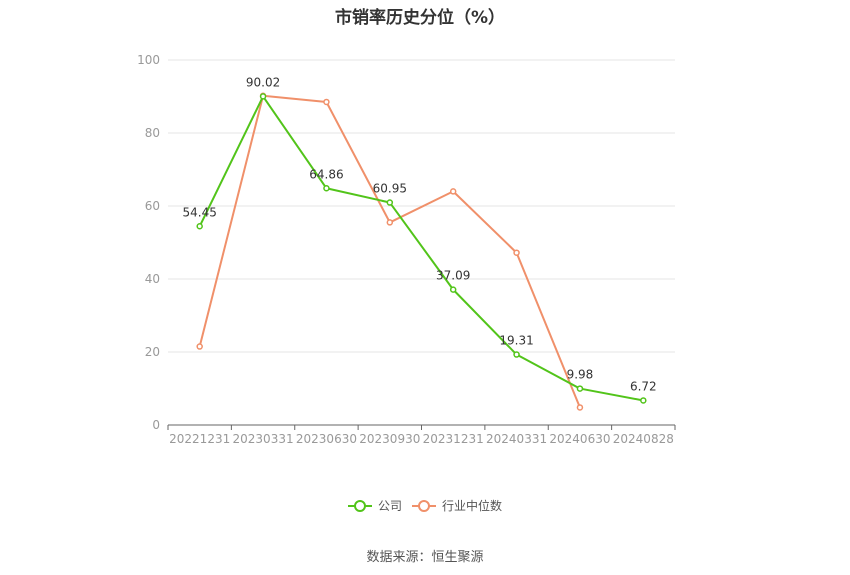  Describe the element at coordinates (148, 242) in the screenshot. I see `y-axis: 0 20 40 60 80 100` at that location.